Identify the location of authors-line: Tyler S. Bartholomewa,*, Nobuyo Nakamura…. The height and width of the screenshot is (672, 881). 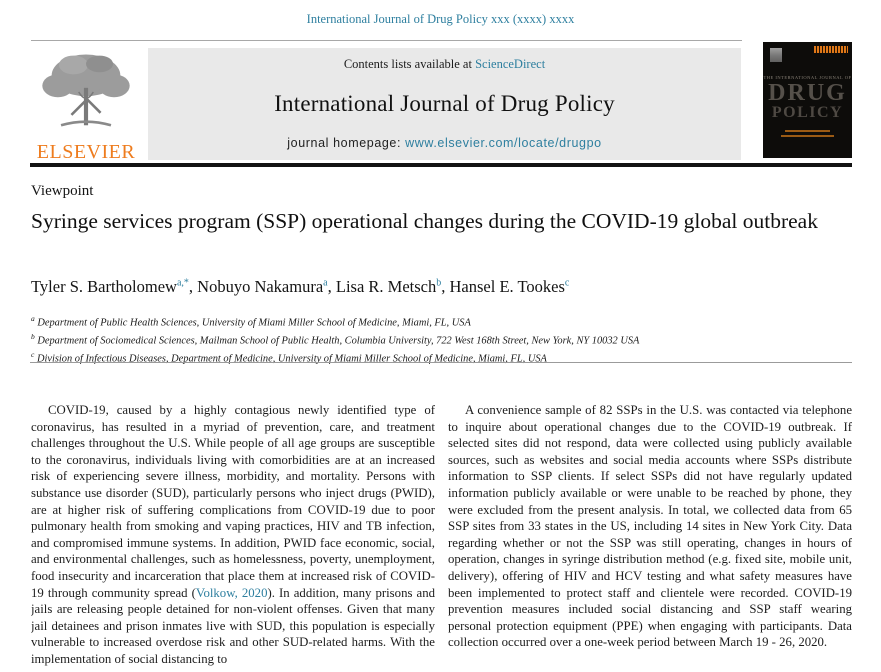
(441, 287).